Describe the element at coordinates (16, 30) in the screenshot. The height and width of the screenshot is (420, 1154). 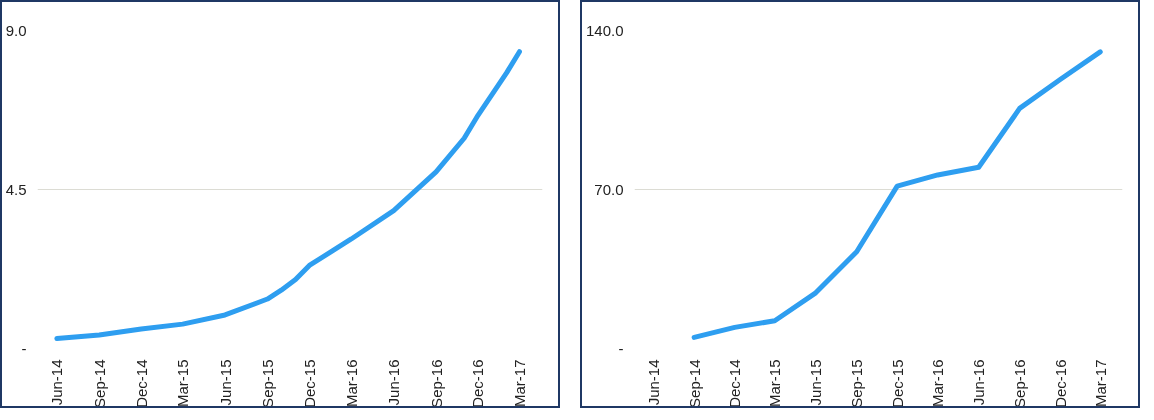
I see `y-tick-label: 9.0` at that location.